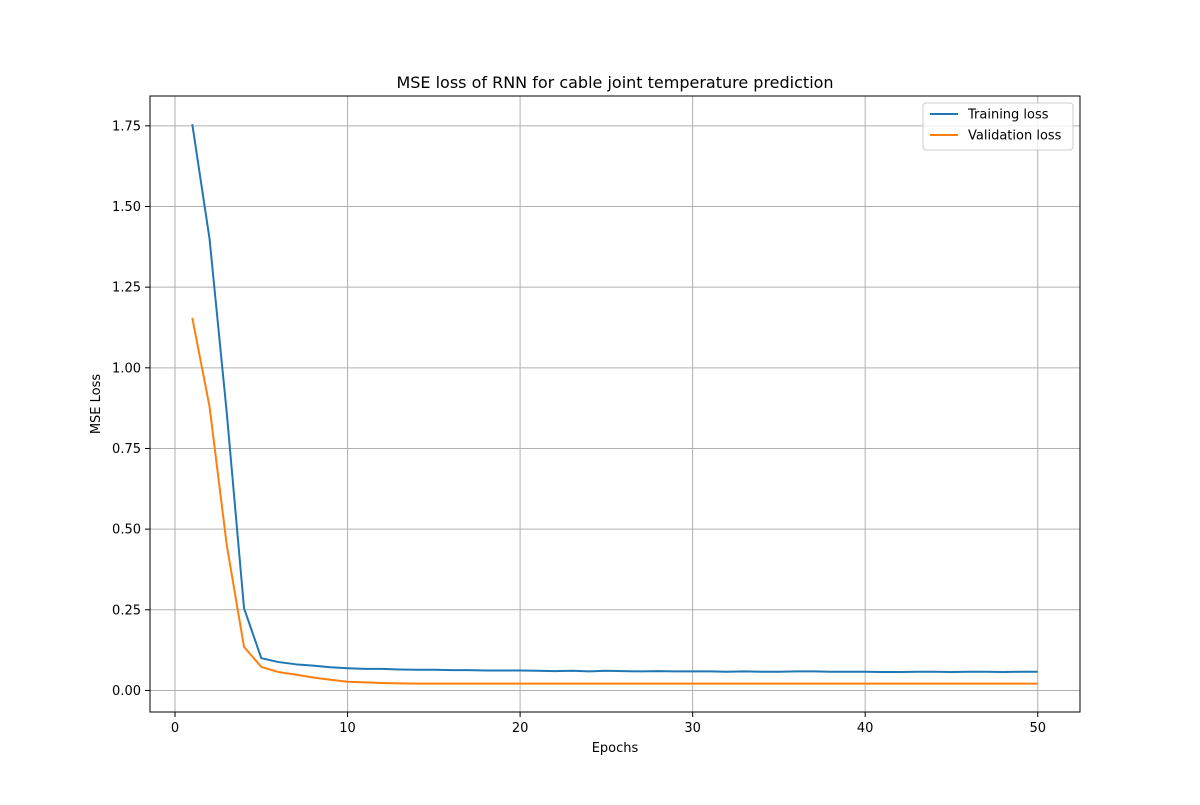 The image size is (1200, 805). I want to click on y-tick-label: 1.00, so click(126, 368).